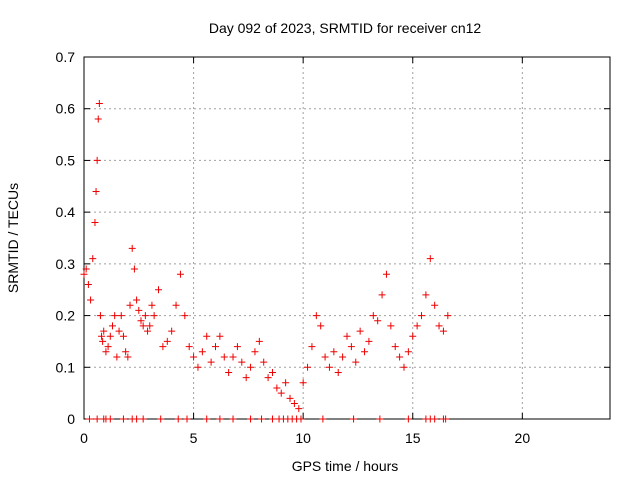 The image size is (640, 480). I want to click on y-tick-label: 0.3, so click(66, 264).